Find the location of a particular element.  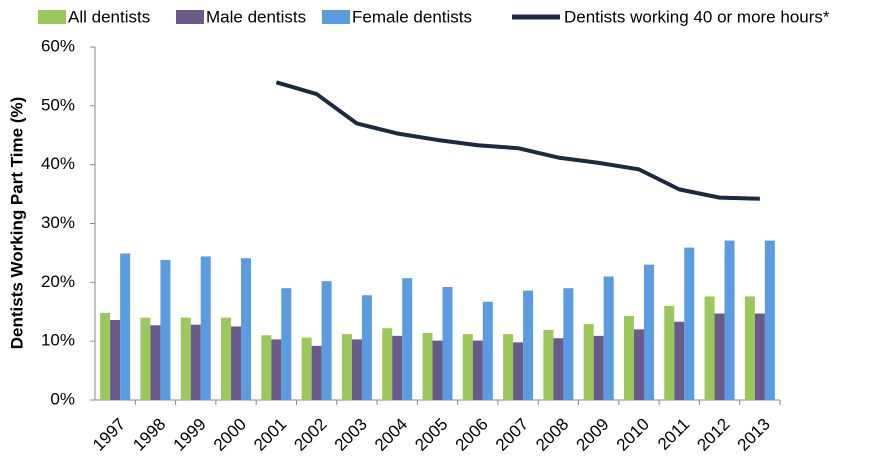

x-tick-label: 1997 is located at coordinates (109, 435).